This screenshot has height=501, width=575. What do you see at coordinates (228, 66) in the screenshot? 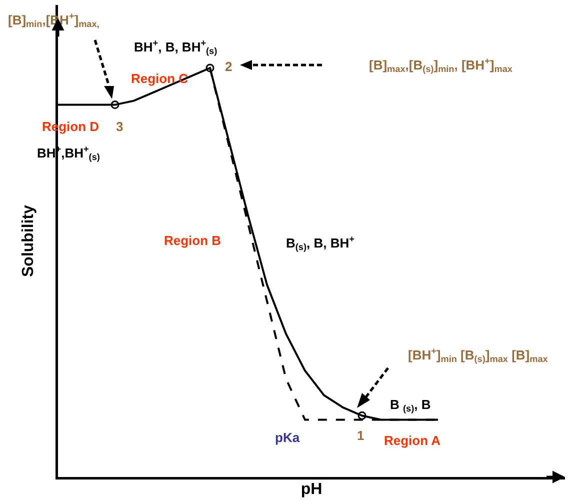
I see `annotation: 2` at bounding box center [228, 66].